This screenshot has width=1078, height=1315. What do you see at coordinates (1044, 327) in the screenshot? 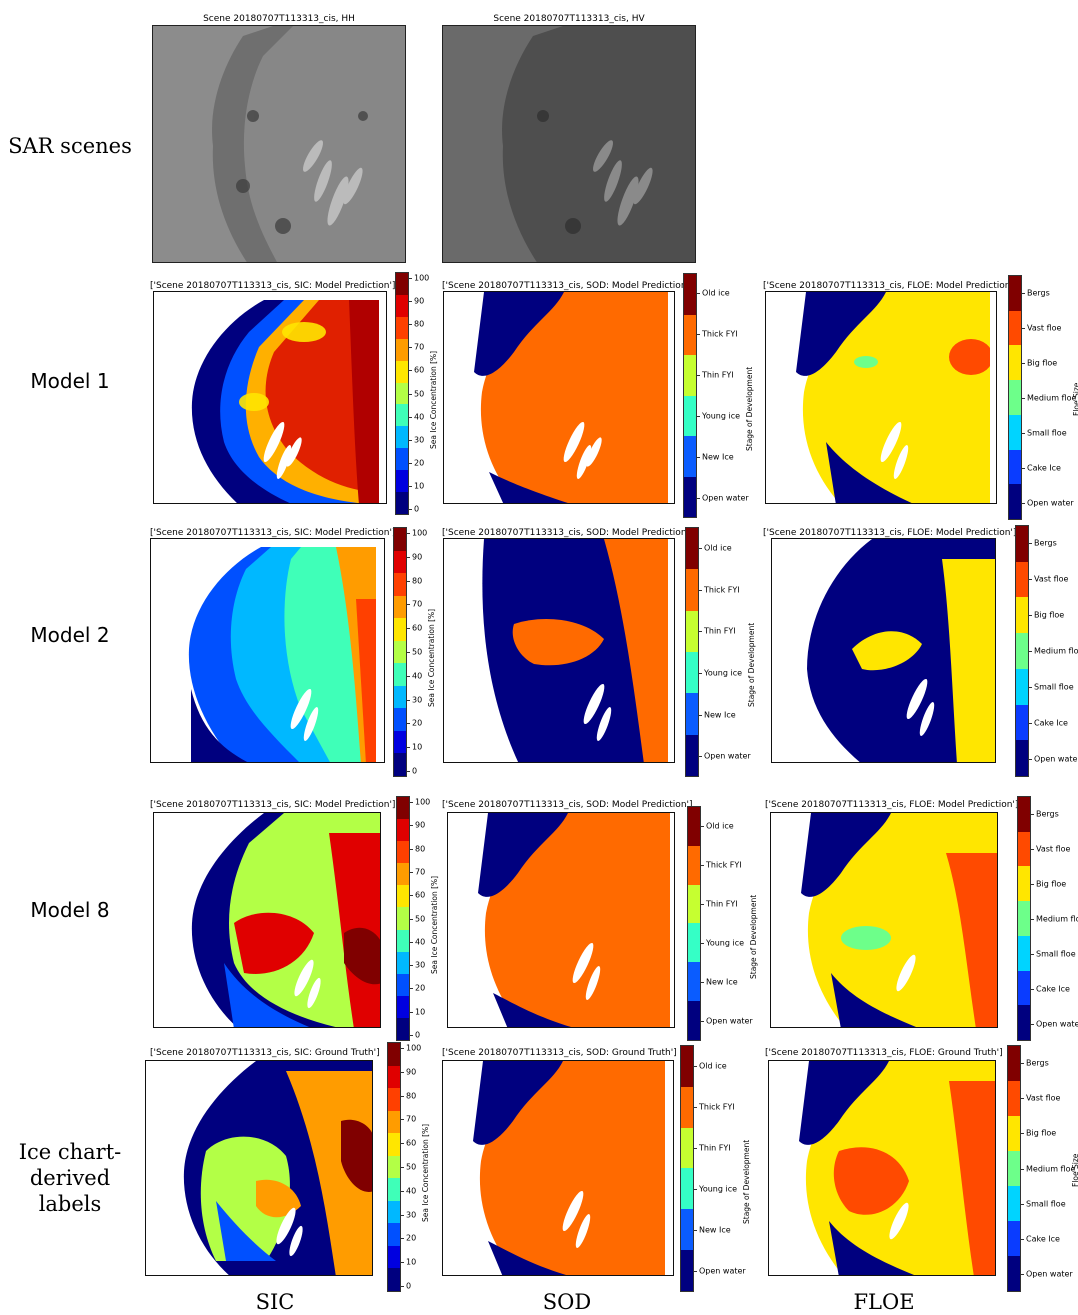
I see `colorbar-tick-label: Vast floe` at bounding box center [1044, 327].